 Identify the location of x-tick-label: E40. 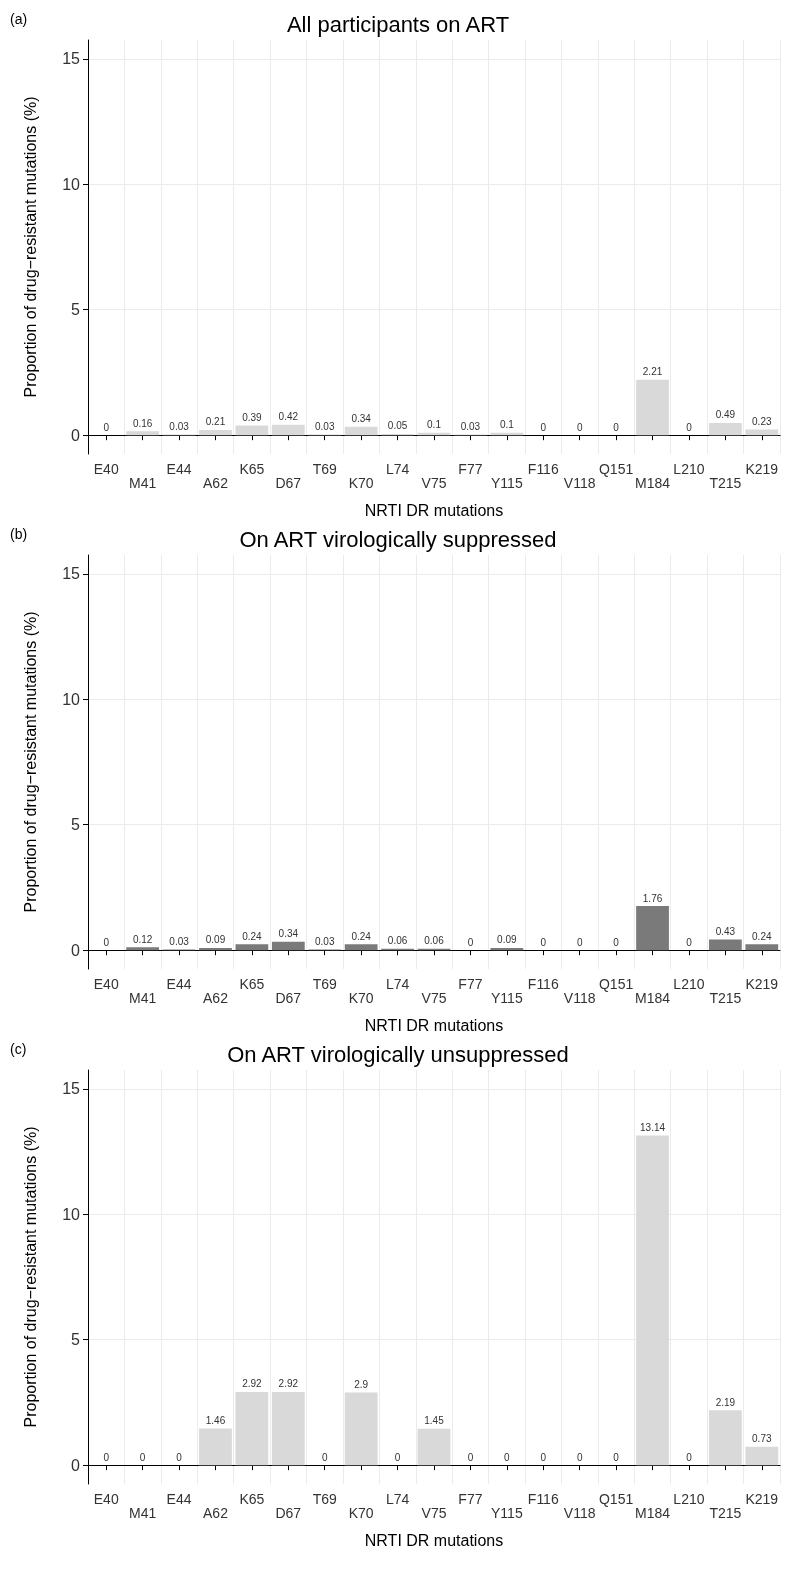
(106, 984).